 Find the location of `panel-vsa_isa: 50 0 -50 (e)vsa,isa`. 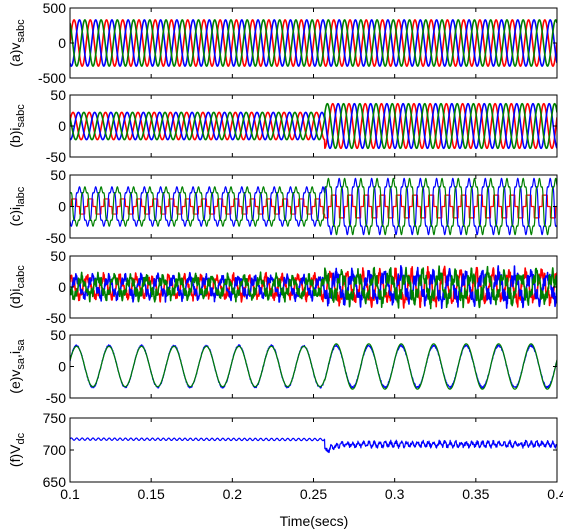

panel-vsa_isa: 50 0 -50 (e)vsa,isa is located at coordinates (282, 366).